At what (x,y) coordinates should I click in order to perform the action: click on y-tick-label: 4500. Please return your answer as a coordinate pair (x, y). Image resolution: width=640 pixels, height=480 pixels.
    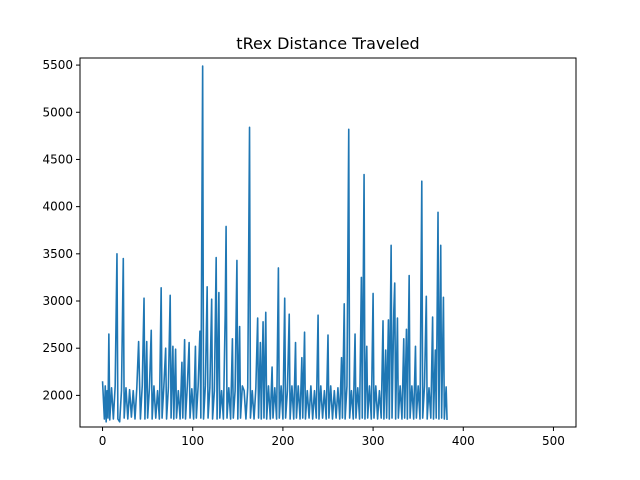
    Looking at the image, I should click on (57, 159).